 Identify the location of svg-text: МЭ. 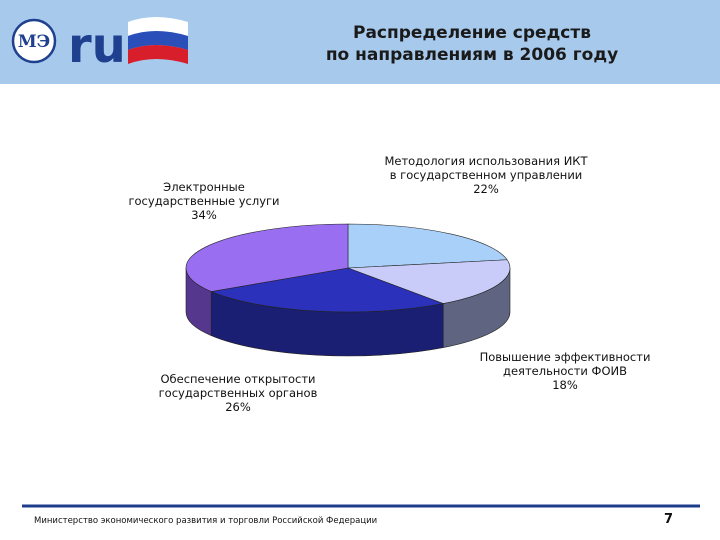
(34, 42).